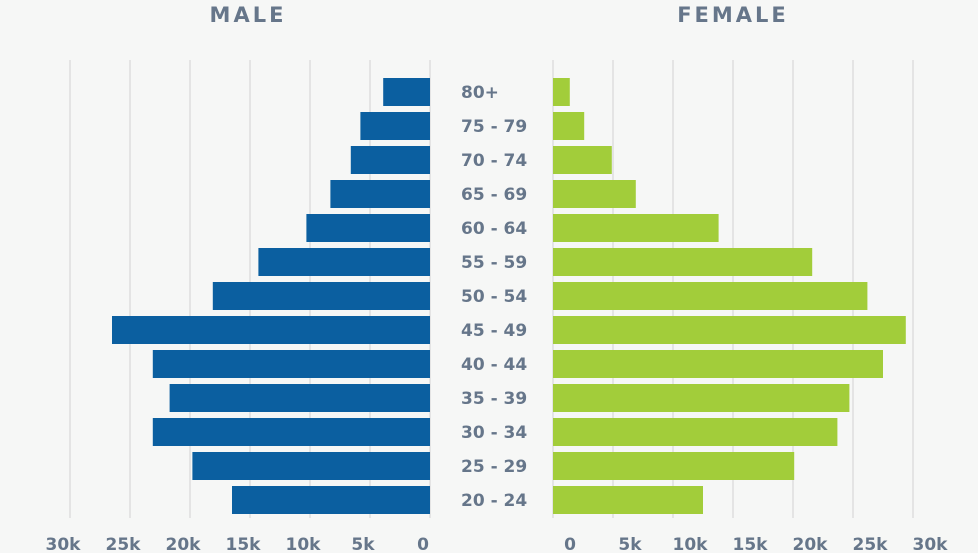 This screenshot has height=553, width=978. What do you see at coordinates (494, 433) in the screenshot?
I see `age-group-label: 30 - 34` at bounding box center [494, 433].